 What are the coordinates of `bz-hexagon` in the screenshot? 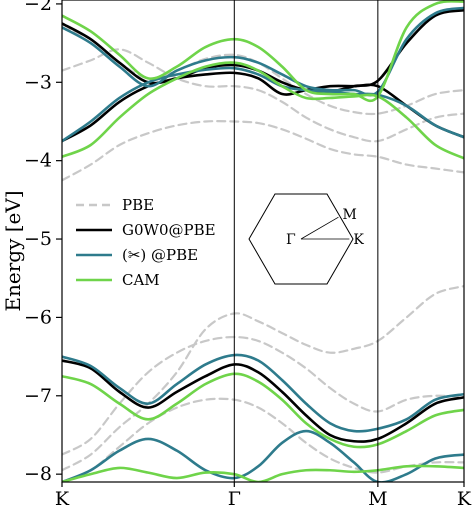 It's located at (301, 239).